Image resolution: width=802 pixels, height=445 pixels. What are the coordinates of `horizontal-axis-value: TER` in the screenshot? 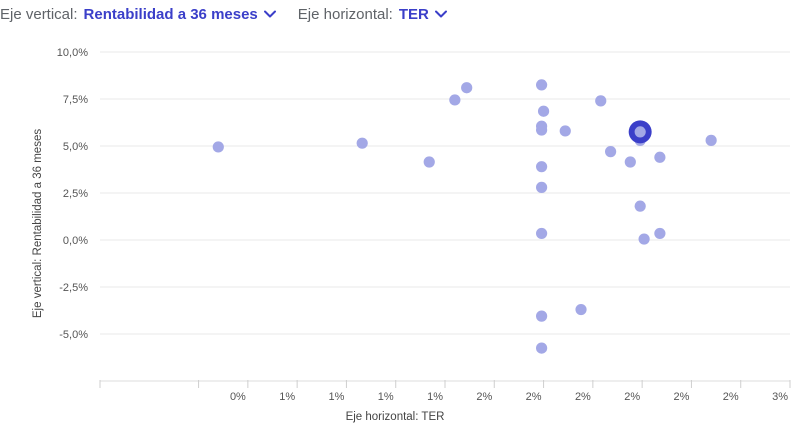 It's located at (413, 14).